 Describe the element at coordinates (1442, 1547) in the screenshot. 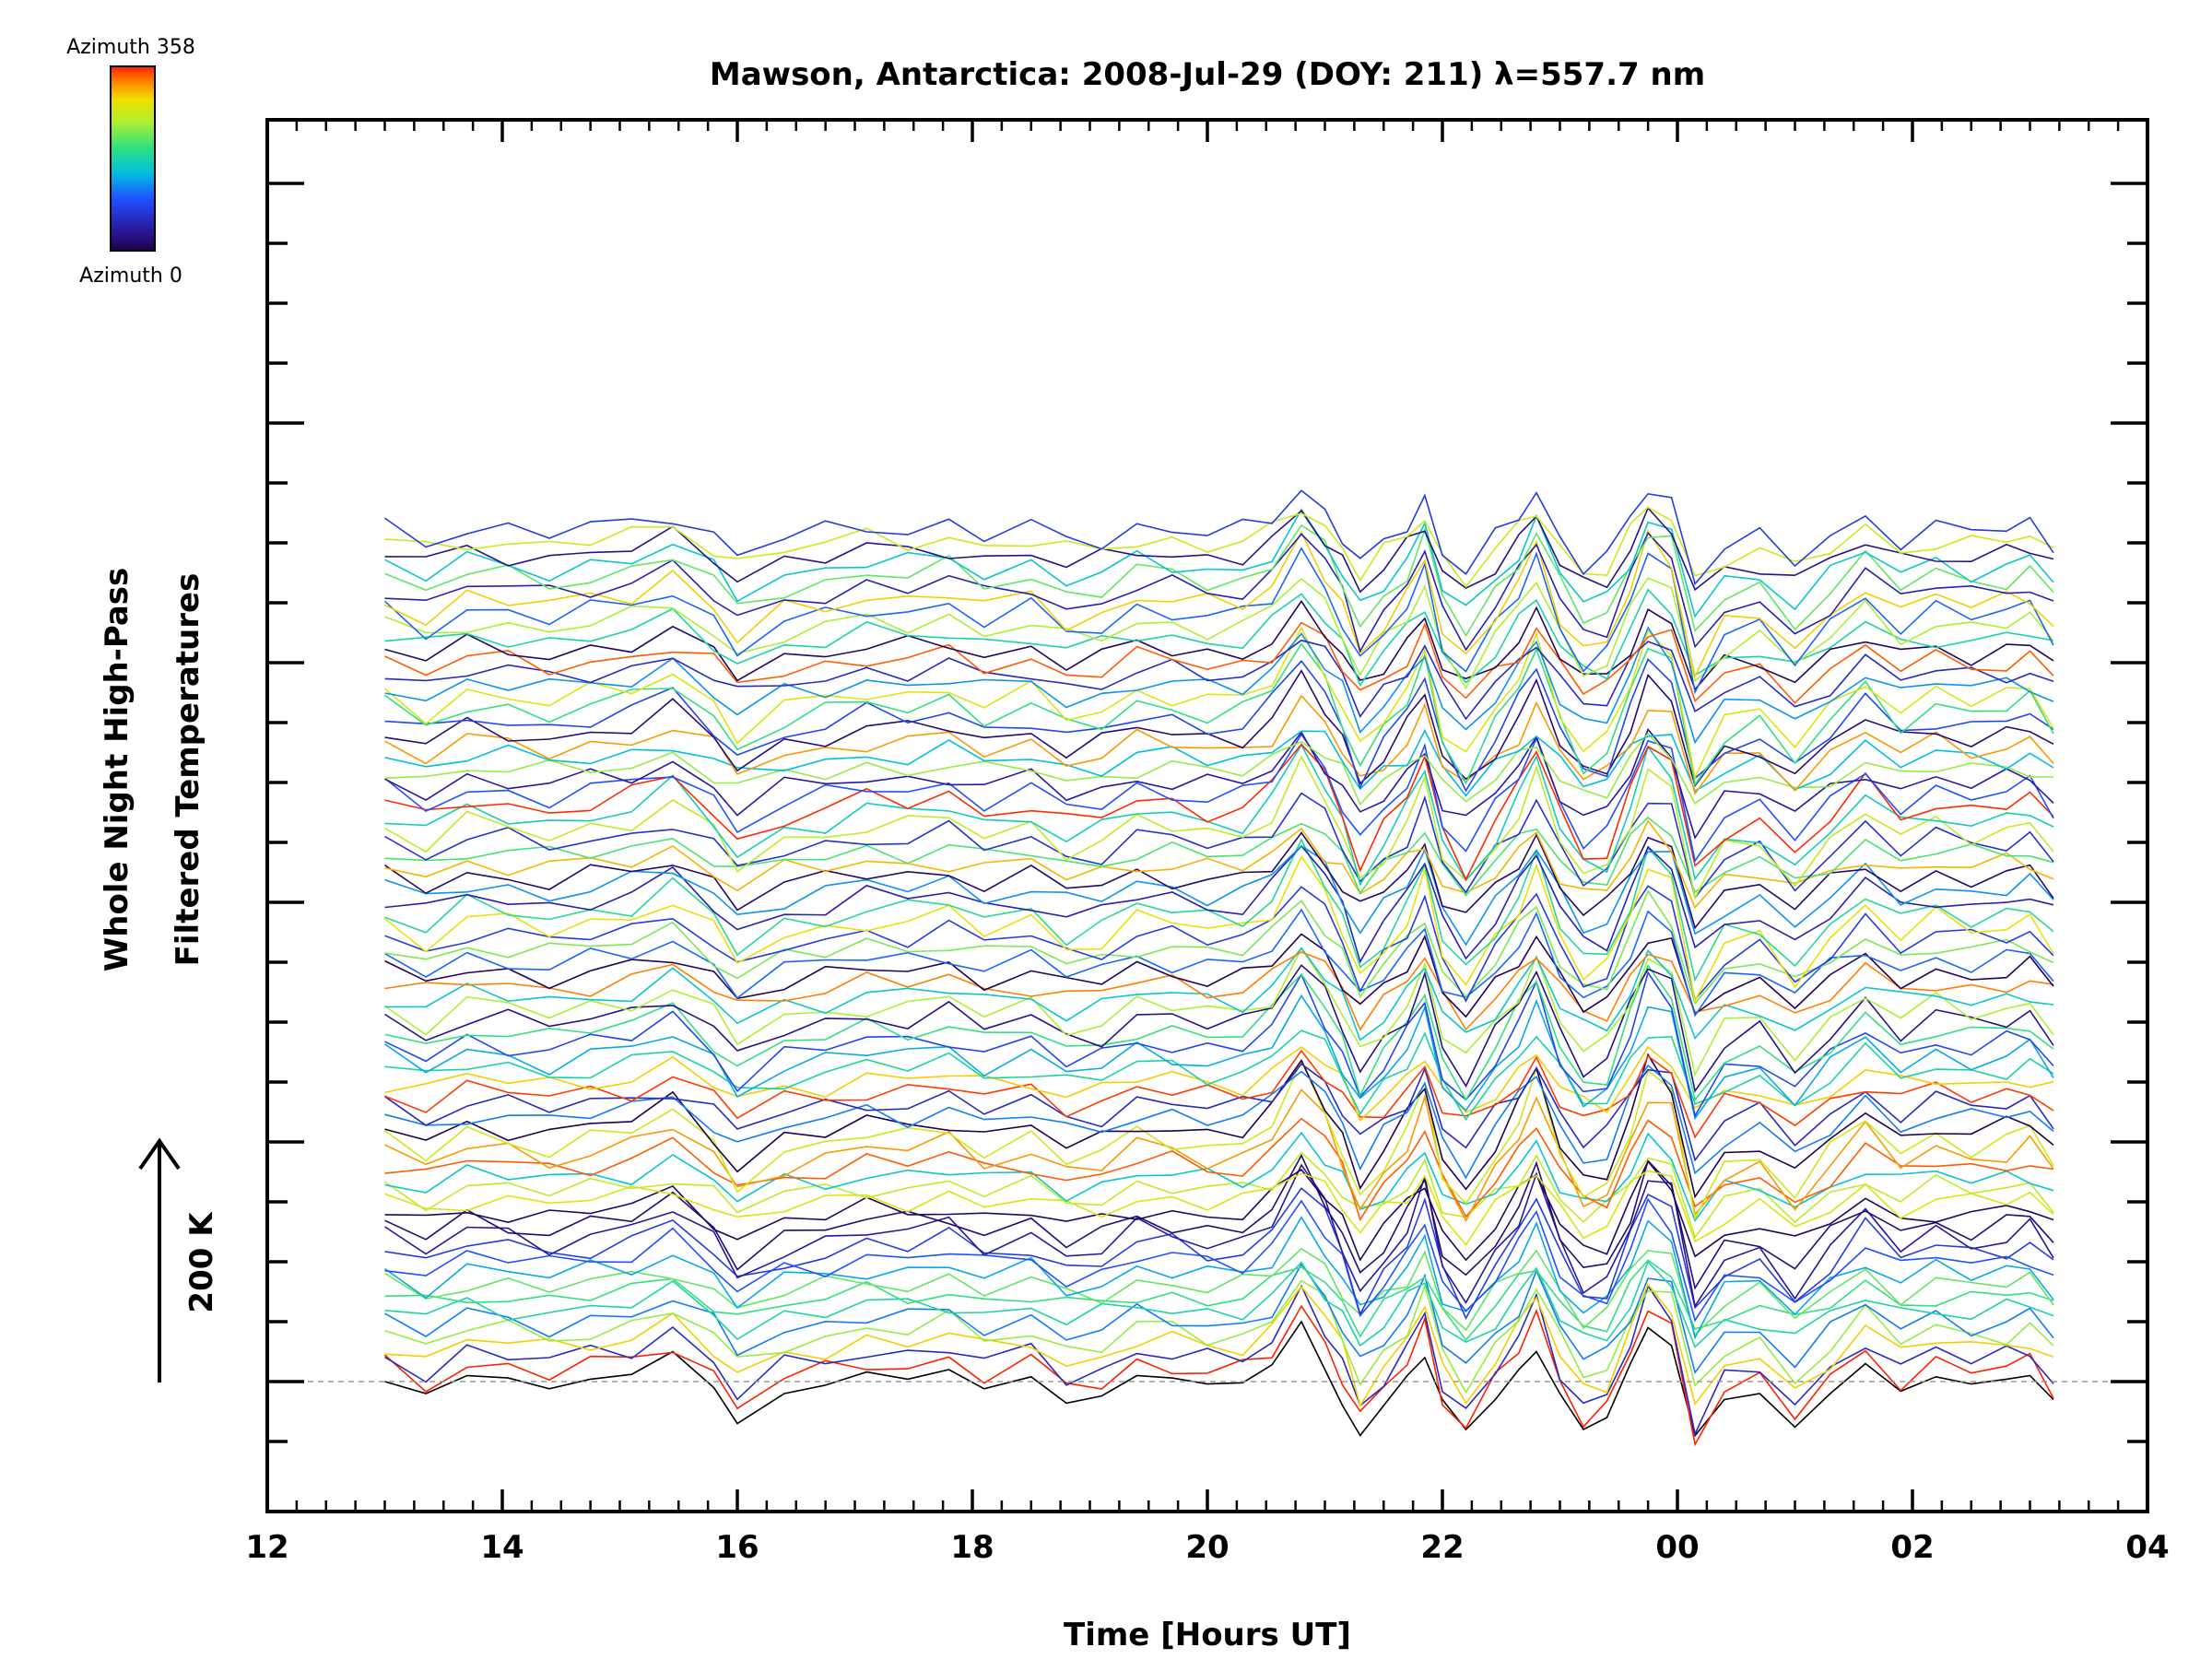

I see `x-tick-label: 22` at that location.